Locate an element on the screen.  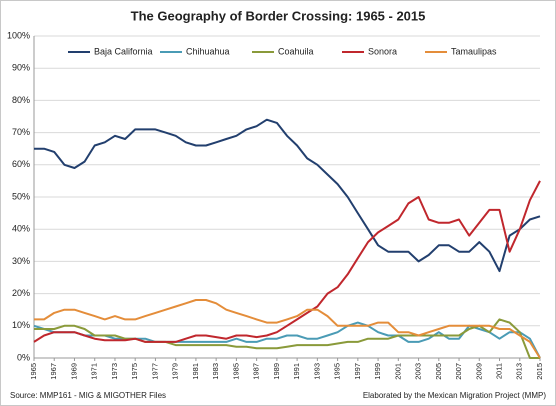
y-tick-label: 70% is located at coordinates (21, 132).